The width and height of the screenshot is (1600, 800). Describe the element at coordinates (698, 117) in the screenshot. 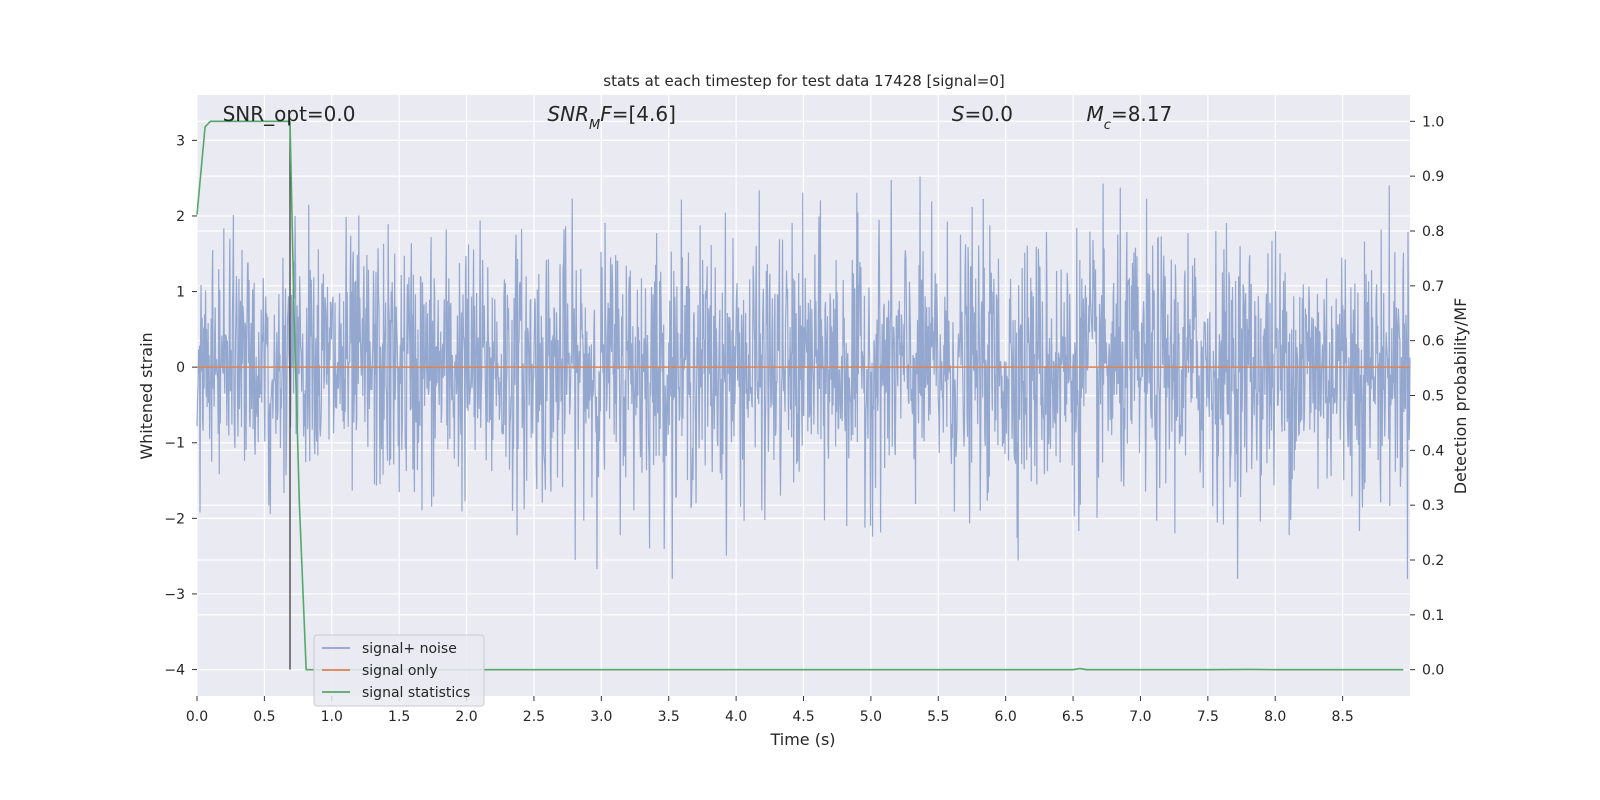

I see `stat-annotations: SNR_opt=0.0 SNRMF=[4.6] S=0.0 Mc=8.17` at that location.